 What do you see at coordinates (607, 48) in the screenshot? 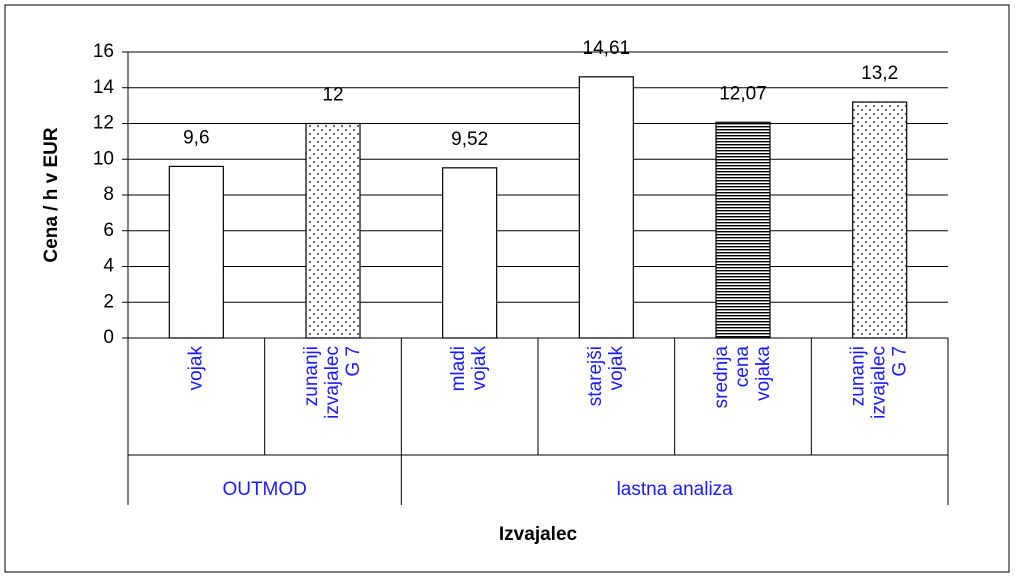
I see `value-label: 14,61` at bounding box center [607, 48].